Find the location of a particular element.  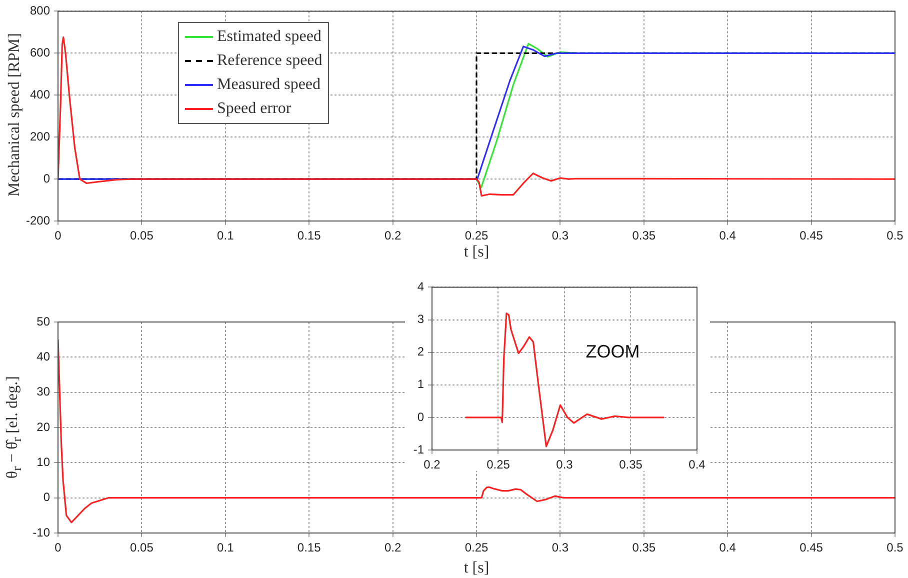

y-tick-label: 200 is located at coordinates (40, 136).